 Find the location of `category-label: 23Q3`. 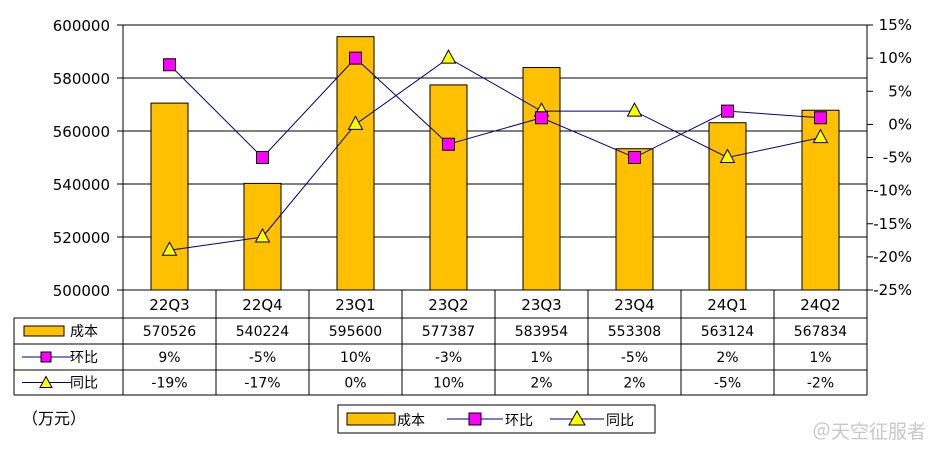

category-label: 23Q3 is located at coordinates (541, 305).